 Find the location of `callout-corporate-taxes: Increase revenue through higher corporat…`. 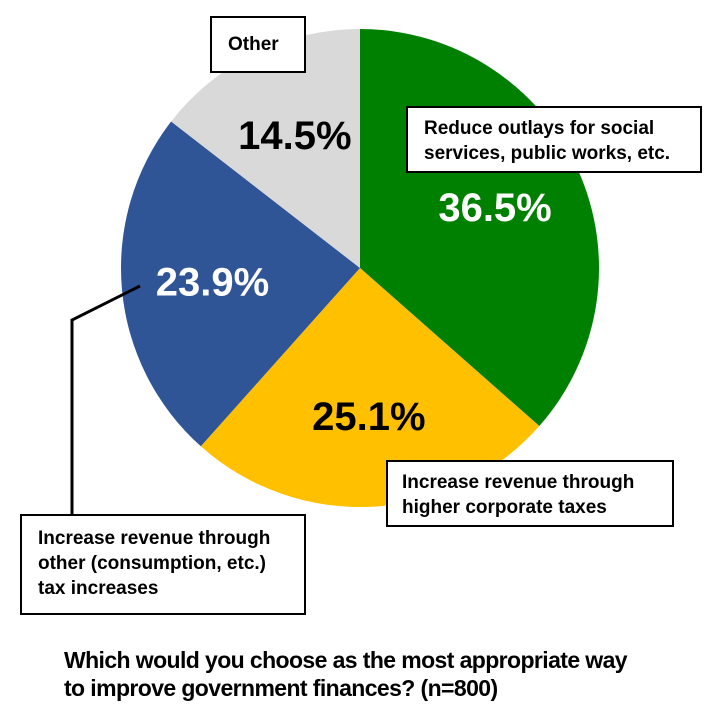

callout-corporate-taxes: Increase revenue through higher corporat… is located at coordinates (530, 493).